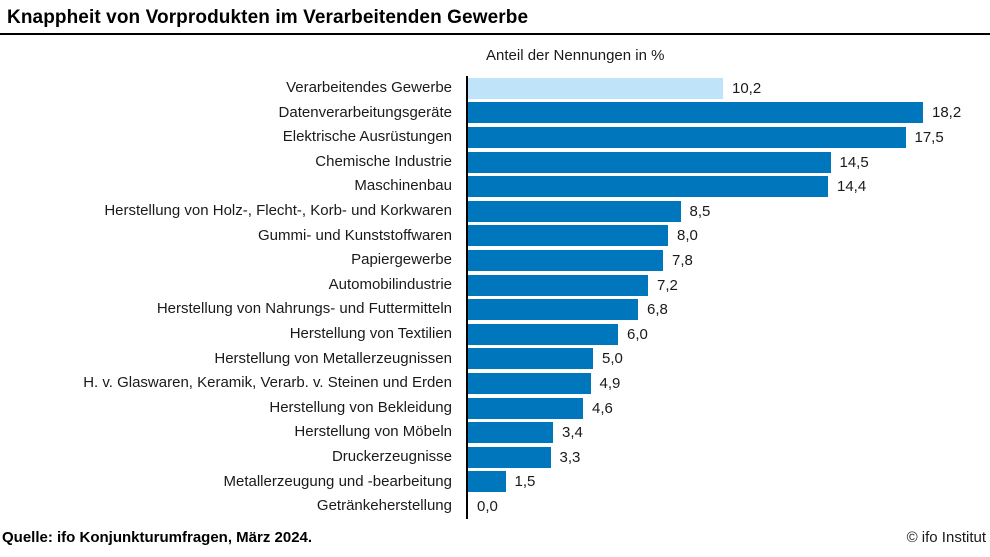 This screenshot has width=990, height=557. I want to click on category-label: Verarbeitendes Gewerbe, so click(369, 87).